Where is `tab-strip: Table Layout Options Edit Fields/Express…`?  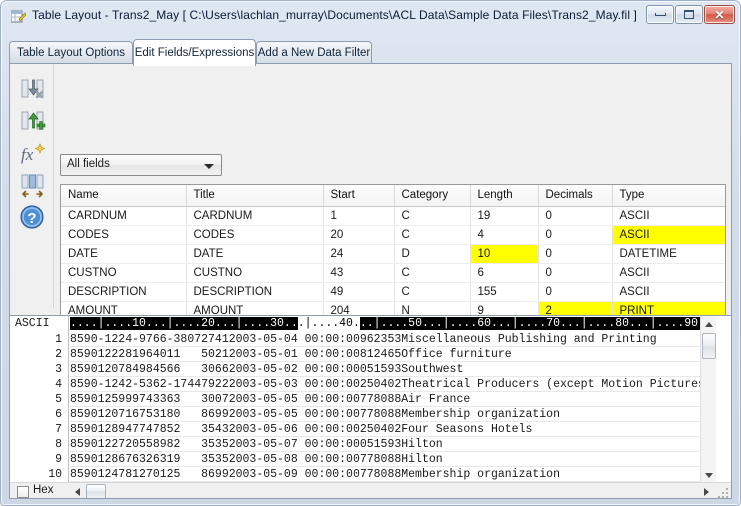 tab-strip: Table Layout Options Edit Fields/Express… is located at coordinates (370, 52).